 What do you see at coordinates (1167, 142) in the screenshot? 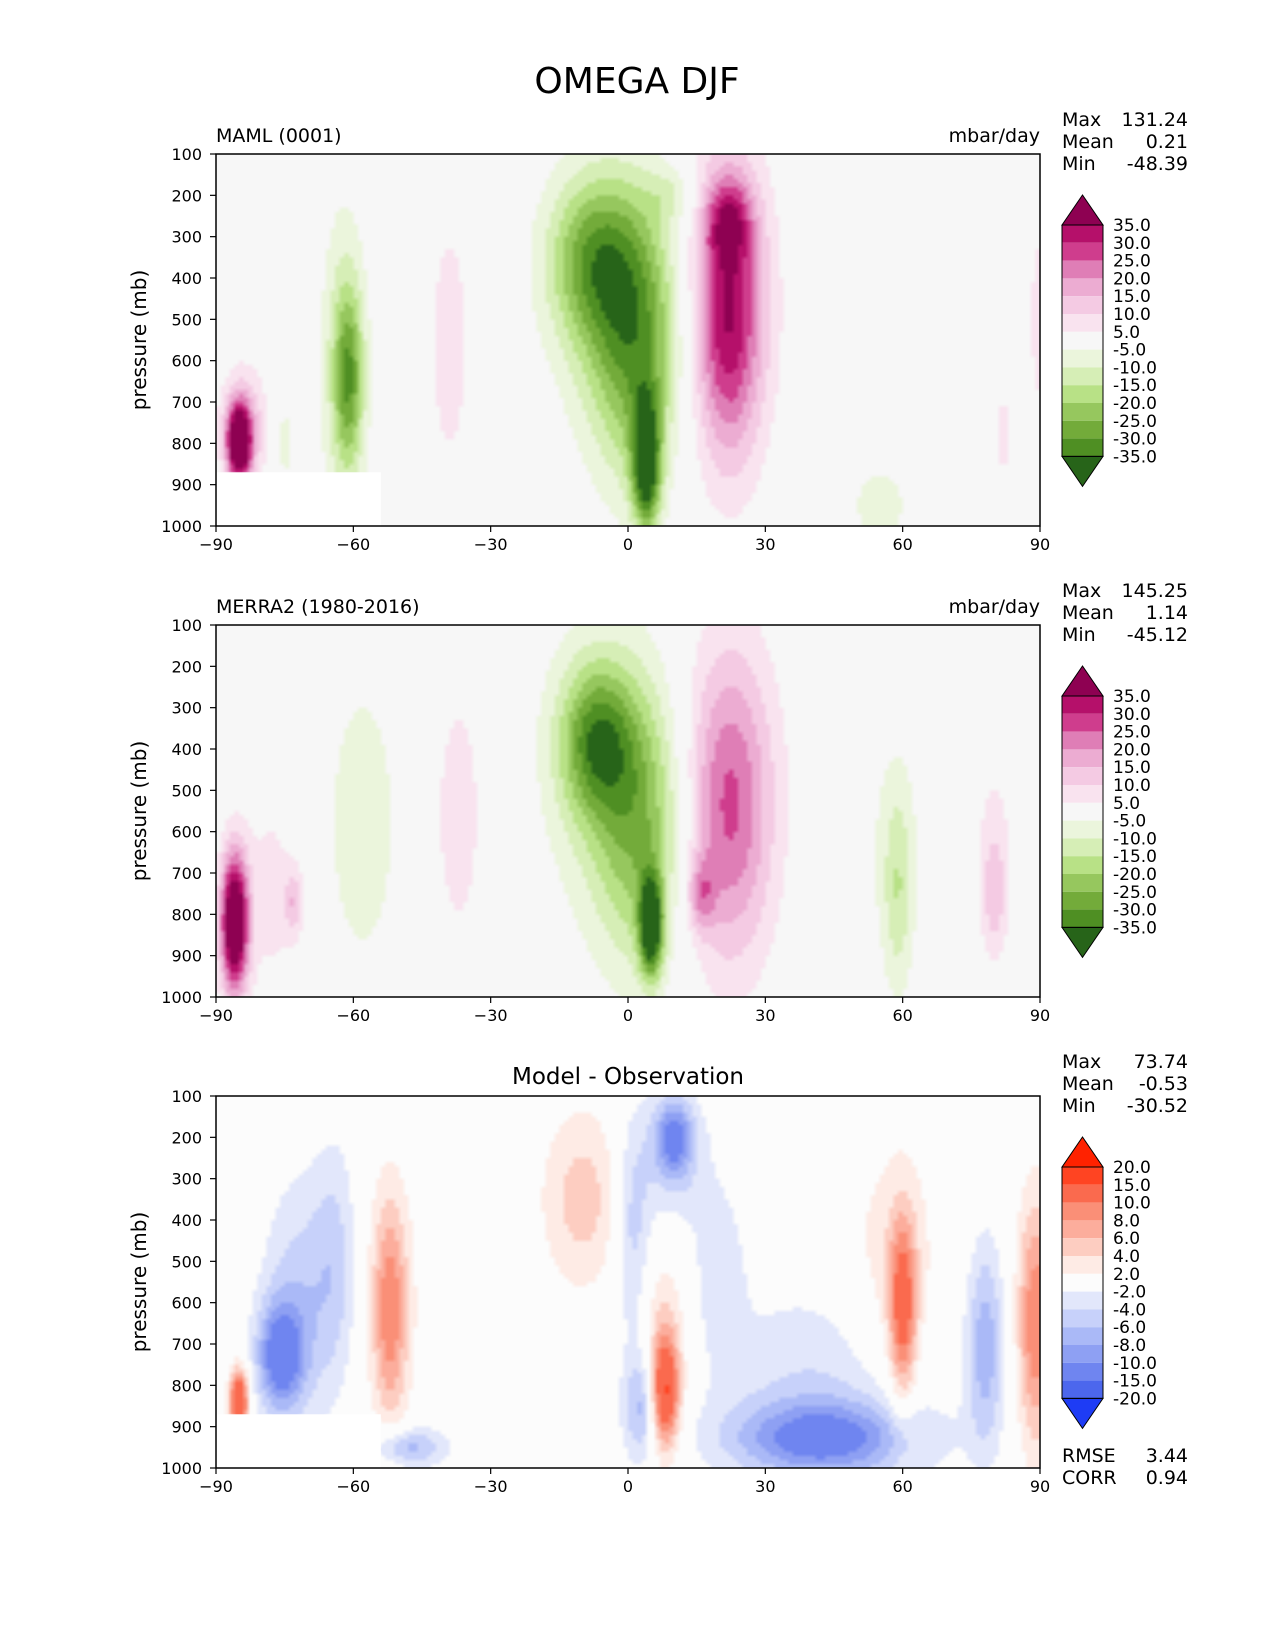
I see `stat-value: 0.21` at bounding box center [1167, 142].